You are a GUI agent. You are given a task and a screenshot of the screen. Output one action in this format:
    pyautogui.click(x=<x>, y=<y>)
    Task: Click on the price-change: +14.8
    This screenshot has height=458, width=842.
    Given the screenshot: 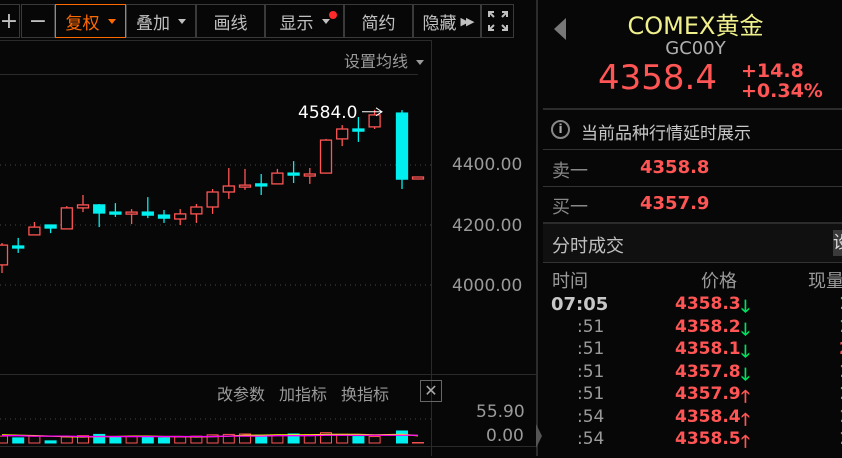 What is the action you would take?
    pyautogui.click(x=772, y=71)
    